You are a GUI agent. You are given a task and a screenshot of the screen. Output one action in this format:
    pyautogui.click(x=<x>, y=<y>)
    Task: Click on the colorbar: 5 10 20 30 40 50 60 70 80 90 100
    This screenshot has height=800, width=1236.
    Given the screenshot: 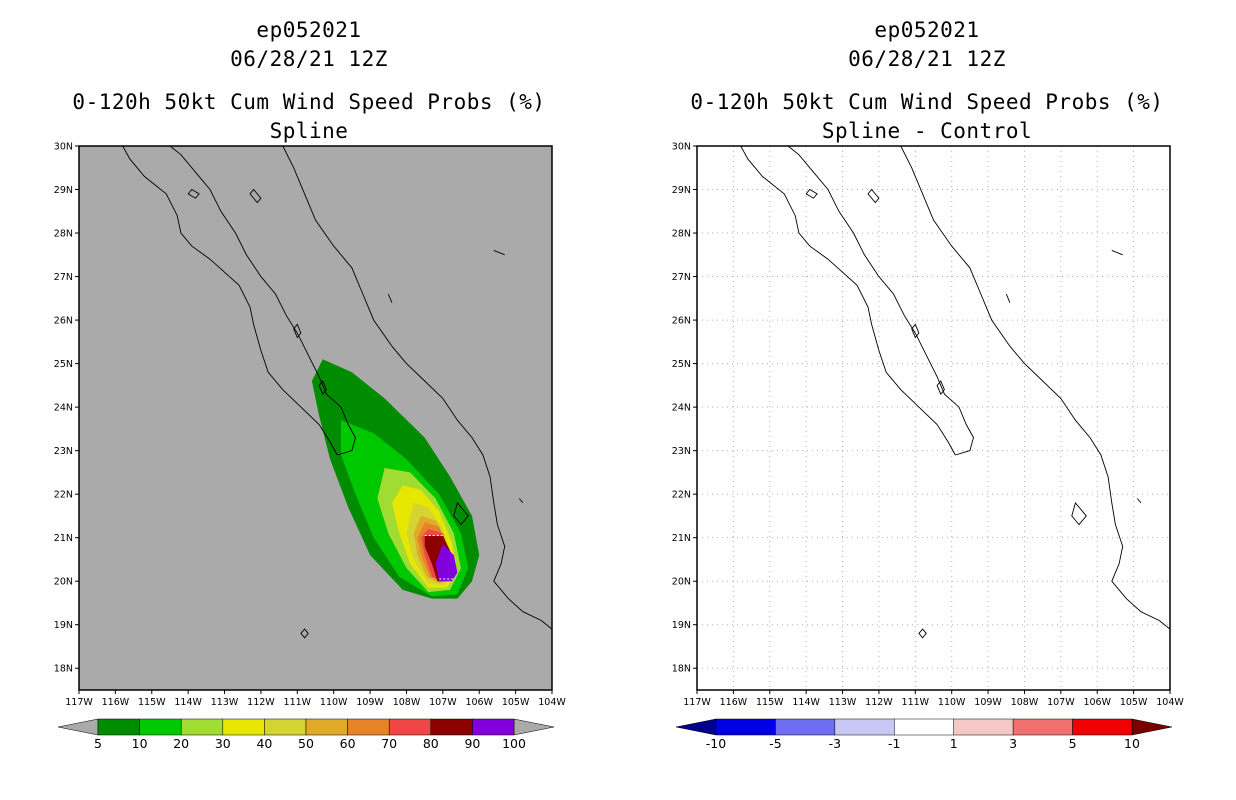 What is the action you would take?
    pyautogui.click(x=306, y=734)
    